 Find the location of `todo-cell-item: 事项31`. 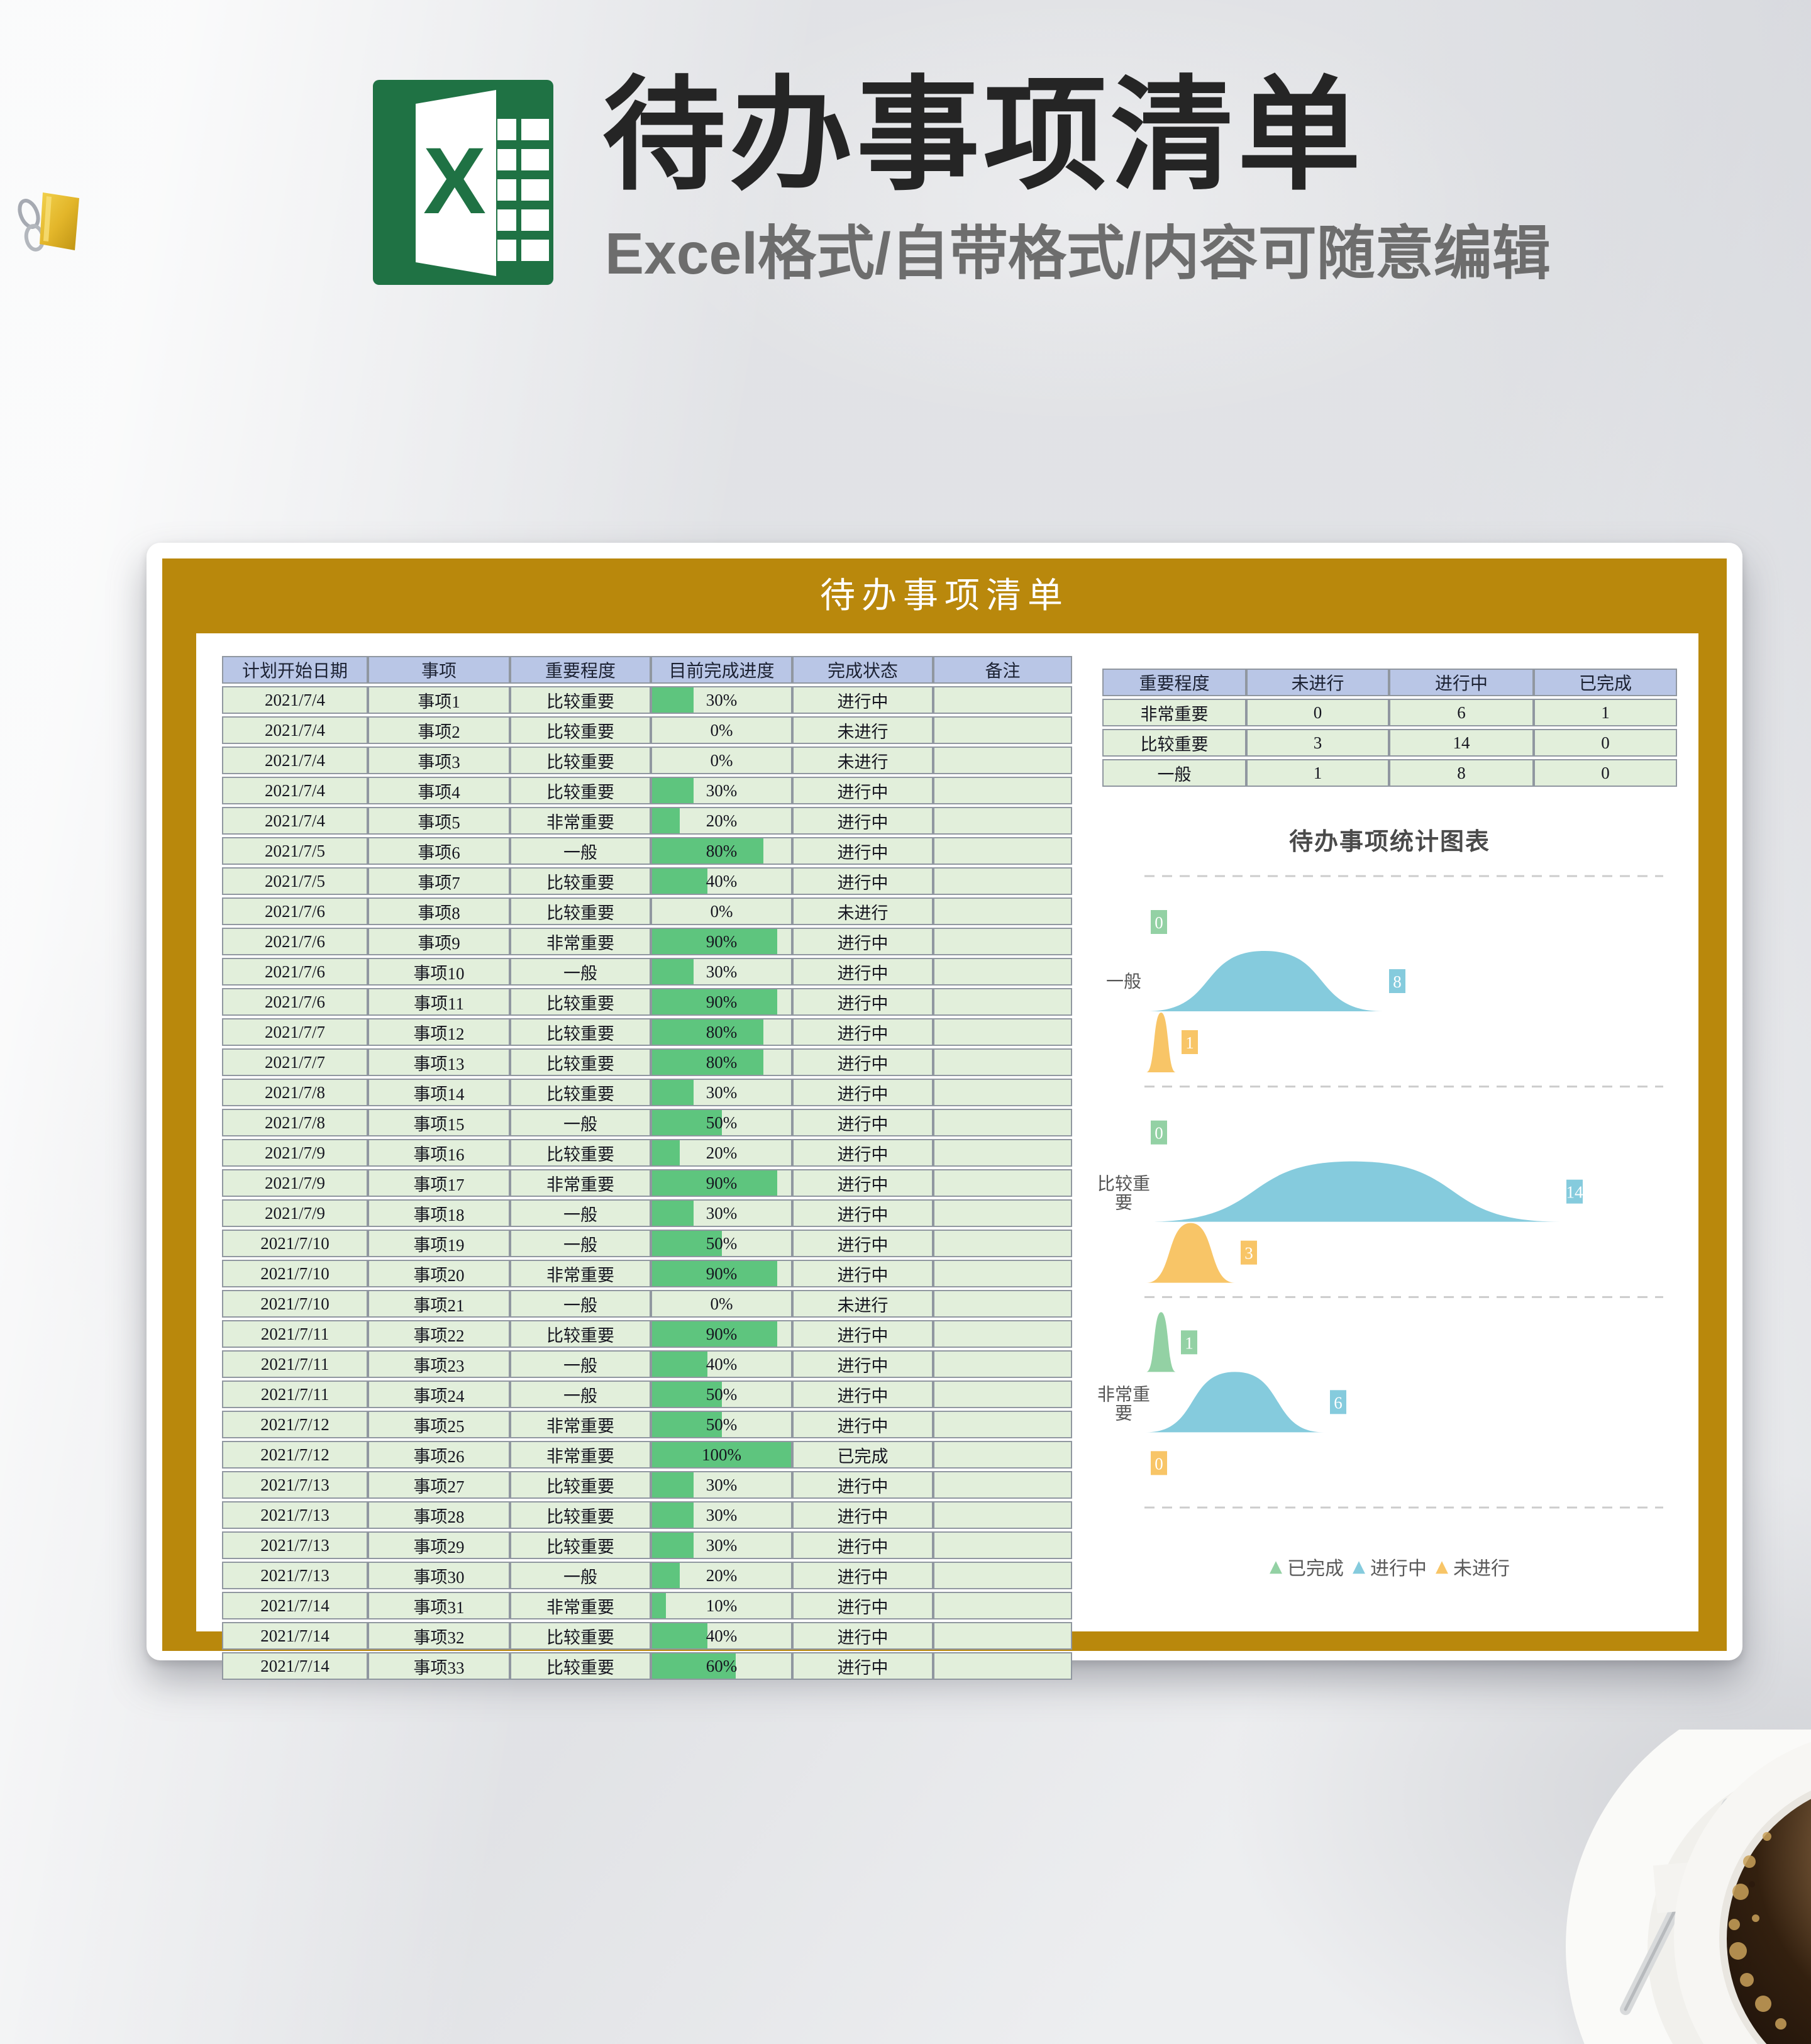

todo-cell-item: 事项31 is located at coordinates (439, 1605).